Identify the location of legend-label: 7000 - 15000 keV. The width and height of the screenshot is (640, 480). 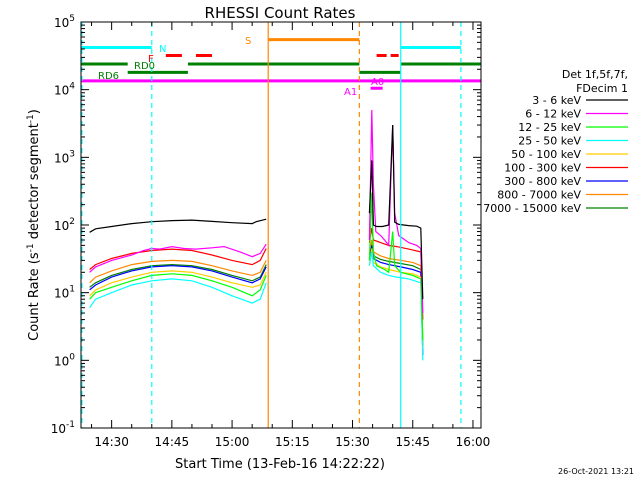
(532, 208).